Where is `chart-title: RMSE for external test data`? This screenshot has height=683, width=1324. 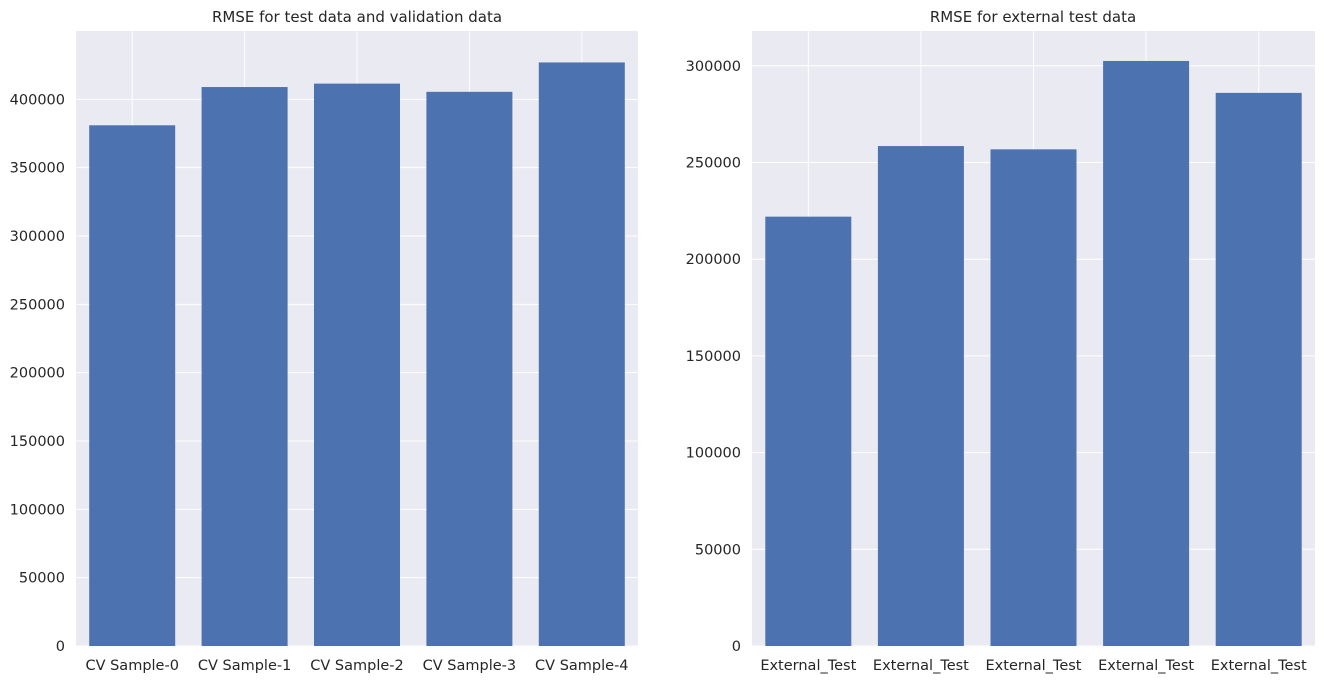
chart-title: RMSE for external test data is located at coordinates (1033, 17).